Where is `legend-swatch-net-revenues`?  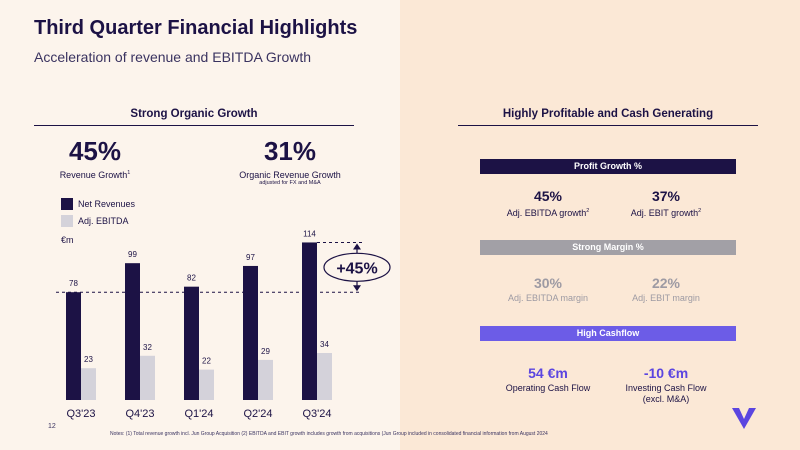 legend-swatch-net-revenues is located at coordinates (67, 204).